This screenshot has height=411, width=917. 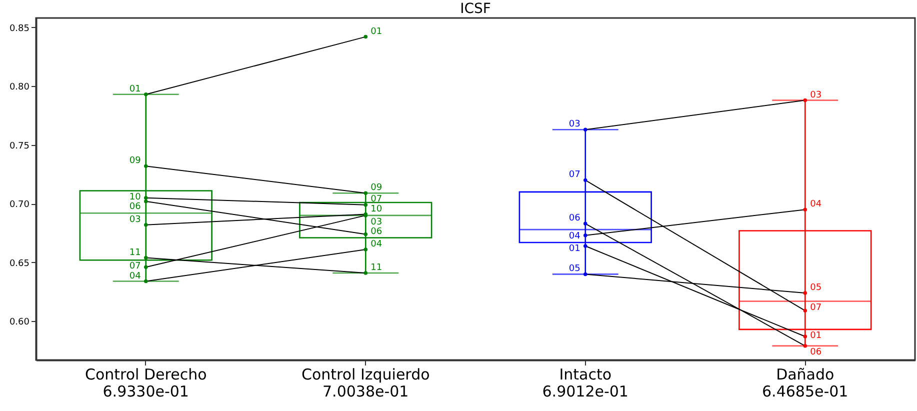 What do you see at coordinates (574, 269) in the screenshot?
I see `series-label: 05` at bounding box center [574, 269].